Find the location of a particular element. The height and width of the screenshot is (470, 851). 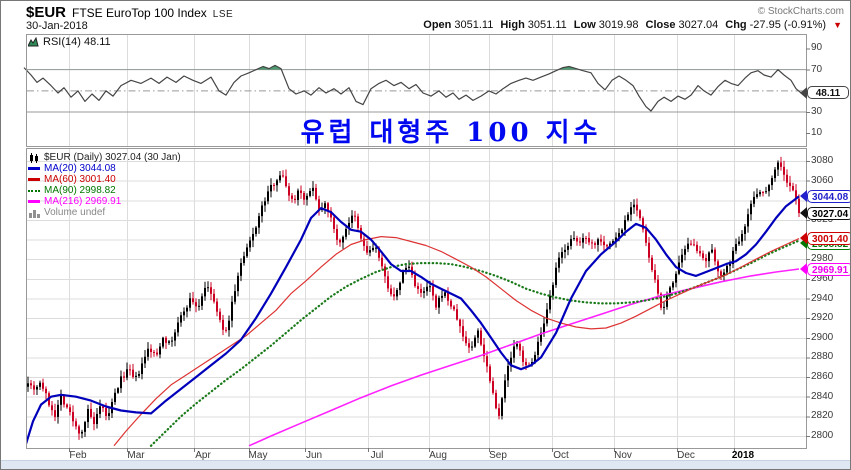

rsi-legend: RSI(14) 48.11 is located at coordinates (69, 42).